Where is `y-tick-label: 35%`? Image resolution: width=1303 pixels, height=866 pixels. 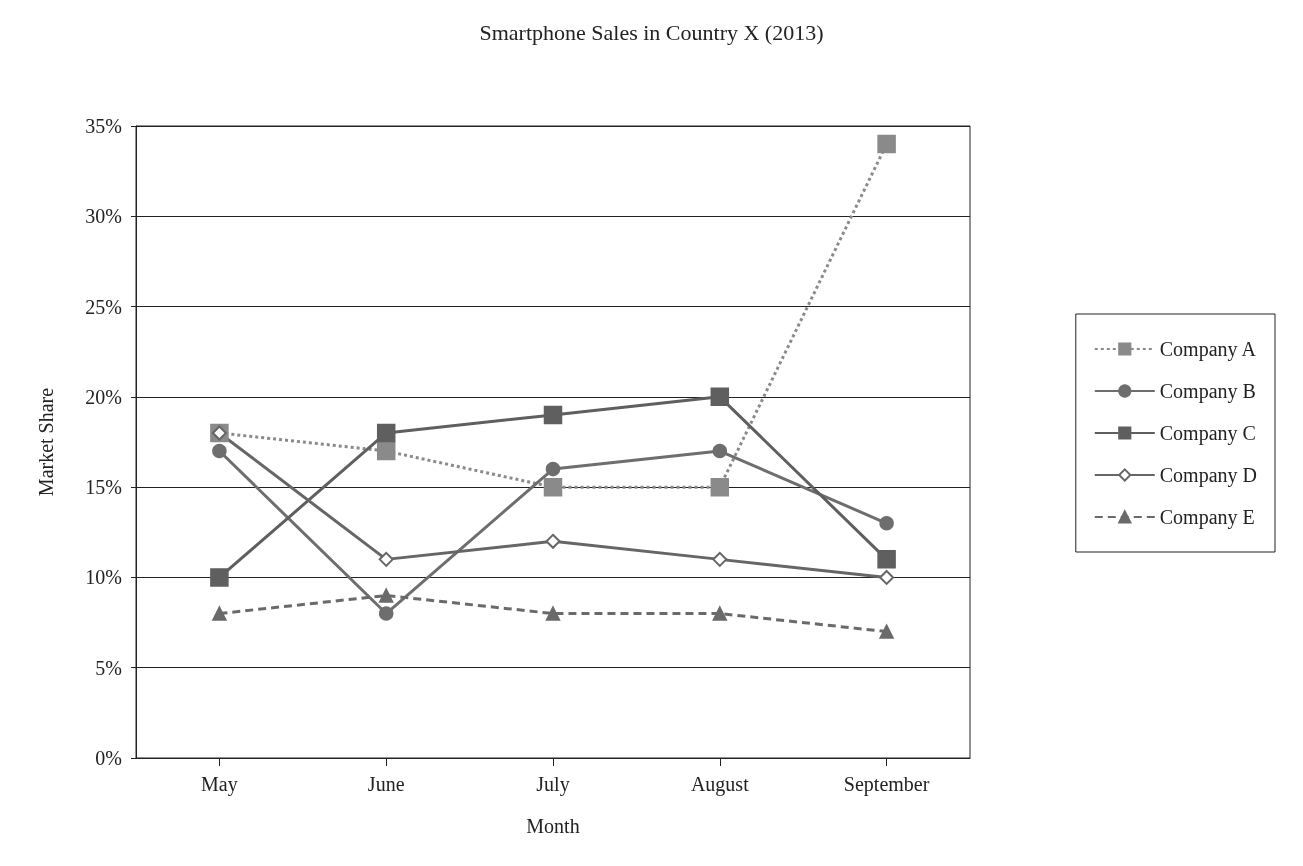 y-tick-label: 35% is located at coordinates (103, 126).